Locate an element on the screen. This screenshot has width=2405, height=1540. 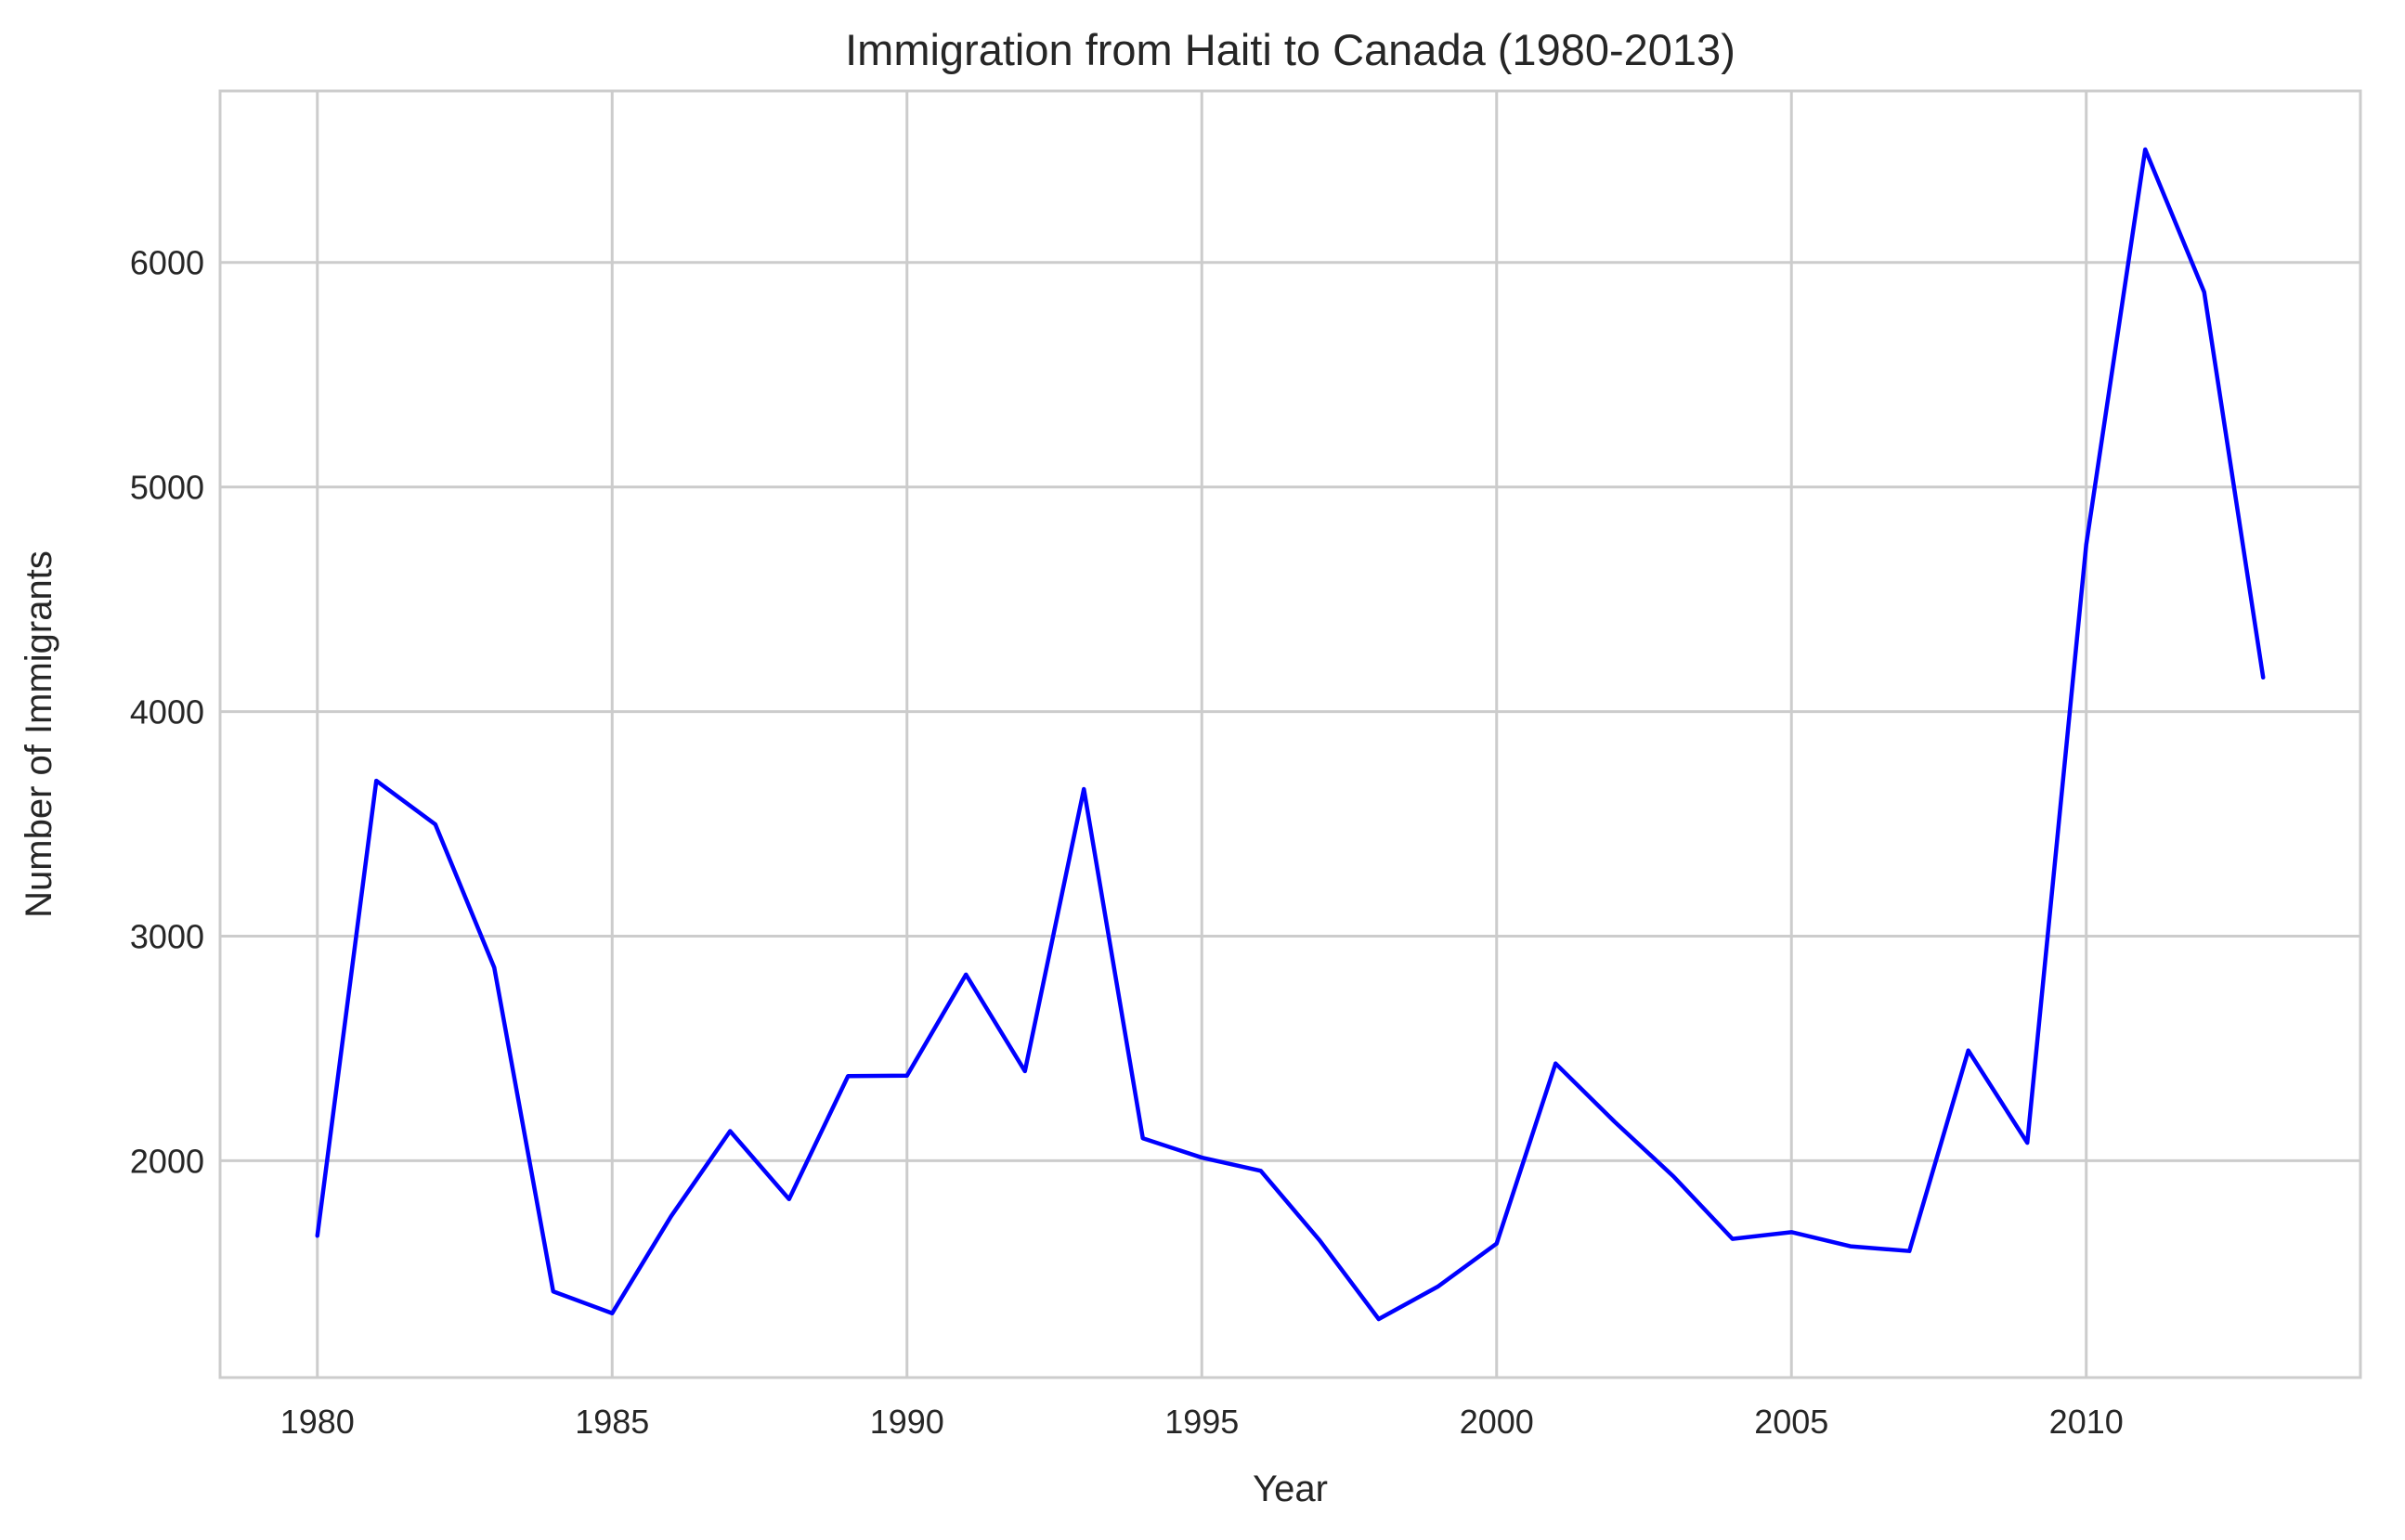
x-tick-label-1995: 1995 is located at coordinates (1201, 1422).